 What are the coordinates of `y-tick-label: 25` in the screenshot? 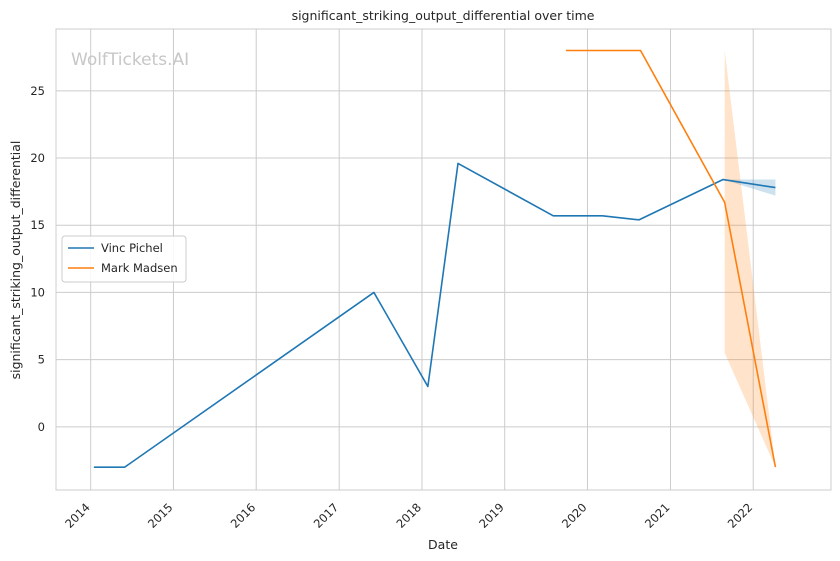 It's located at (37, 91).